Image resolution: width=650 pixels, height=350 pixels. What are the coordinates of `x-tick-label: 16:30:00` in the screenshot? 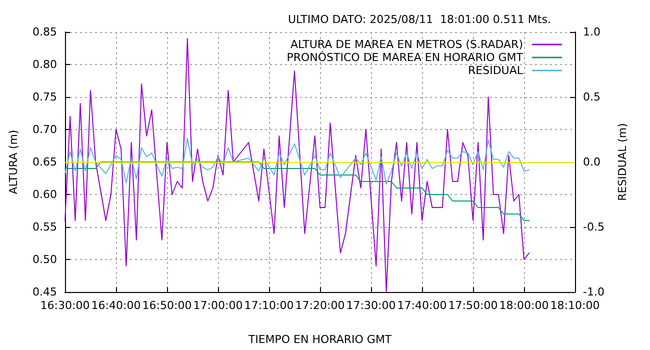 It's located at (65, 305).